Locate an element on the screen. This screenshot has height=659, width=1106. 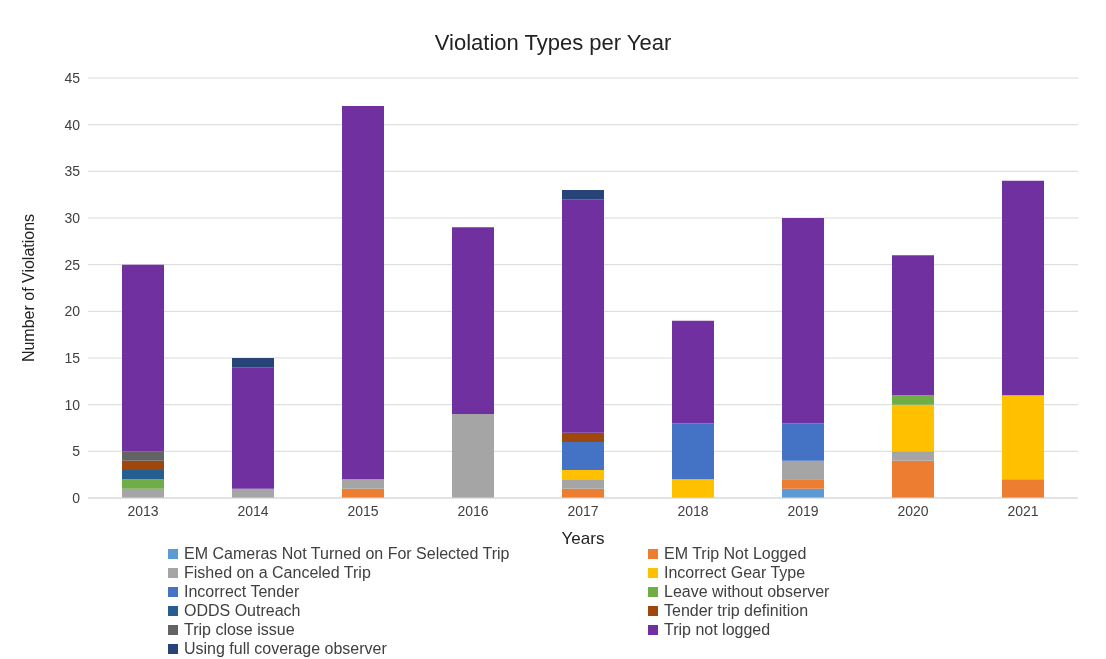
x-tick-label: 2020 is located at coordinates (913, 510).